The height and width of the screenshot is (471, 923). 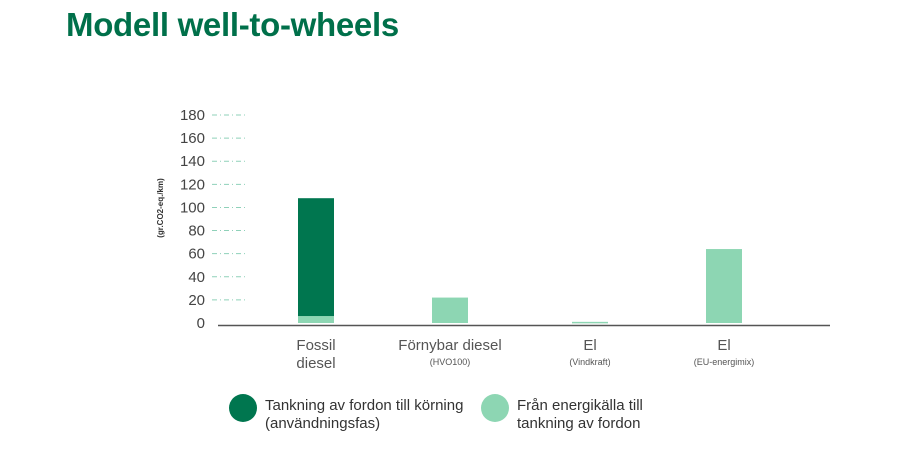 I want to click on legend-item-light: Från energikälla till tankning av fordon, so click(x=564, y=413).